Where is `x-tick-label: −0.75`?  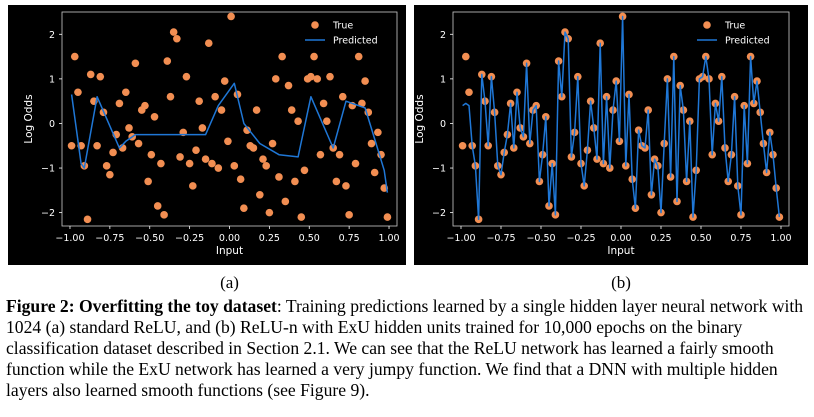 x-tick-label: −0.75 is located at coordinates (500, 238).